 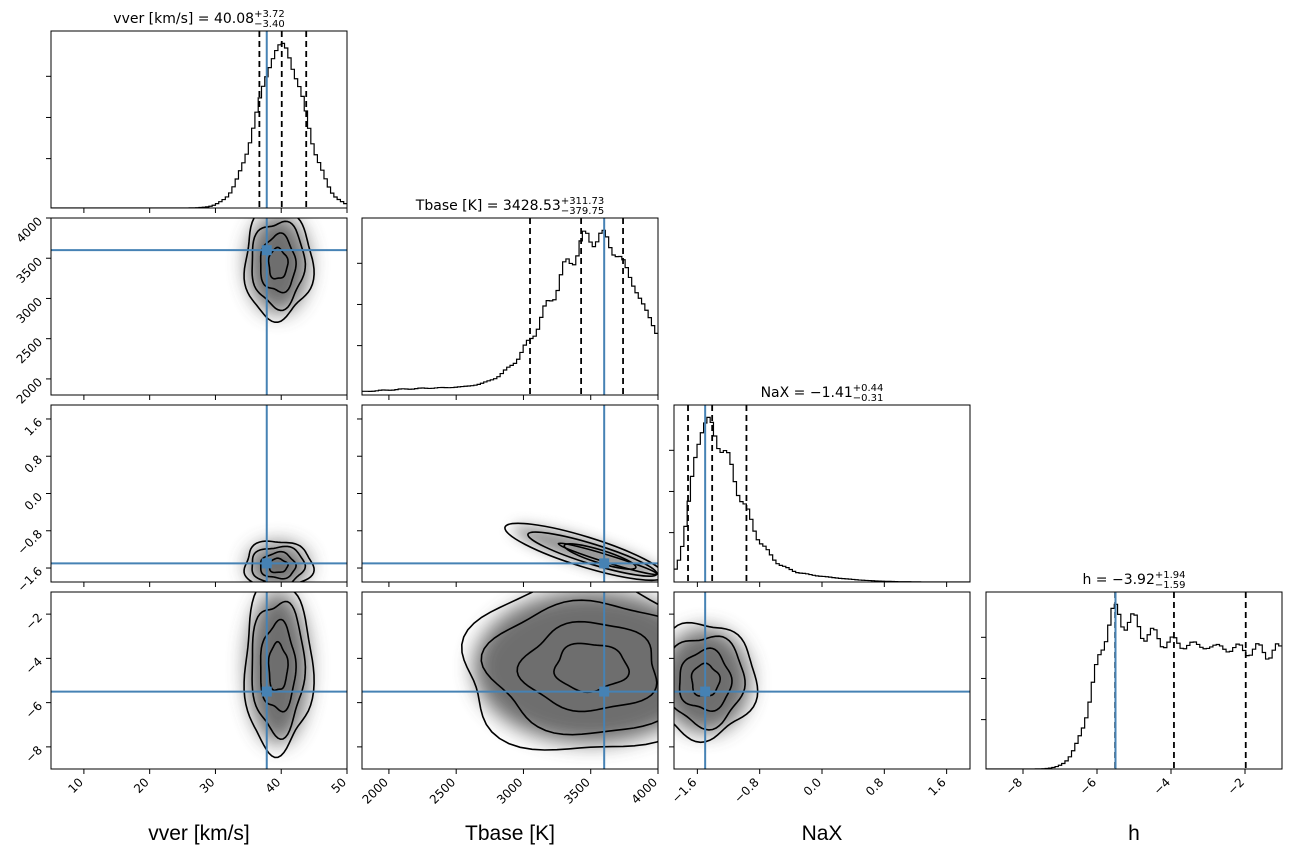 I want to click on title-h: h = −3.92+1.94 −1.59, so click(x=1133, y=580).